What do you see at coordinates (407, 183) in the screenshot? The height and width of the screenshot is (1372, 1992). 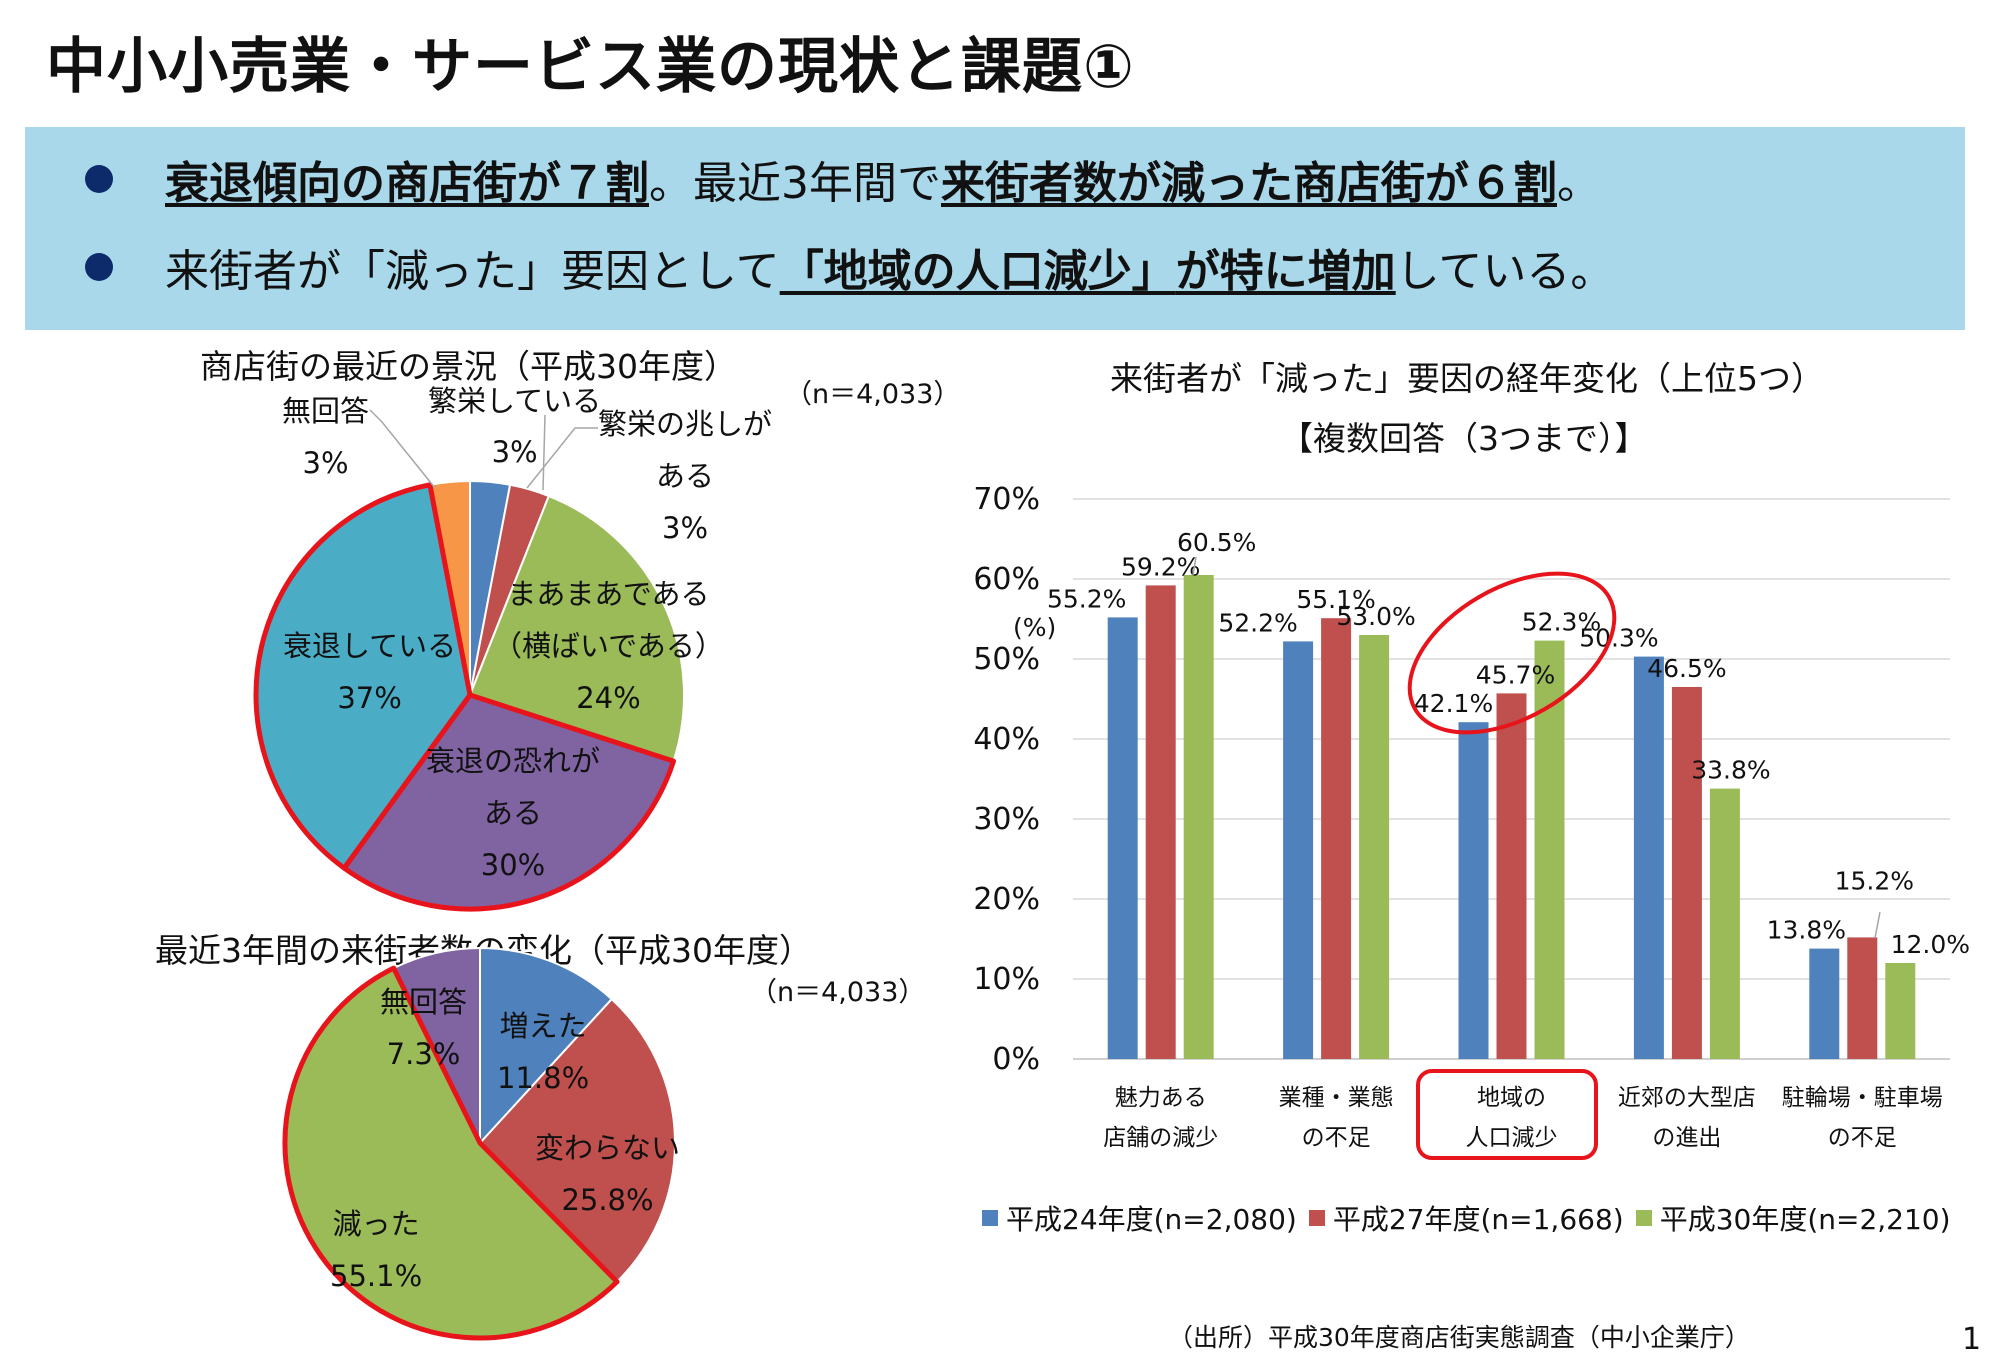 I see `summary-emphasis: 衰退傾向の商店街が７割` at bounding box center [407, 183].